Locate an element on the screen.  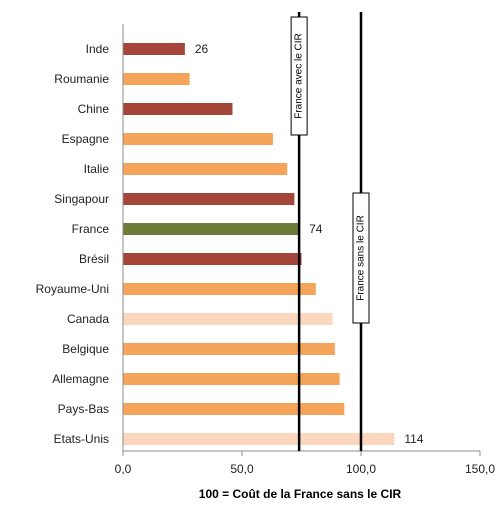
bar-br-sil is located at coordinates (212, 259).